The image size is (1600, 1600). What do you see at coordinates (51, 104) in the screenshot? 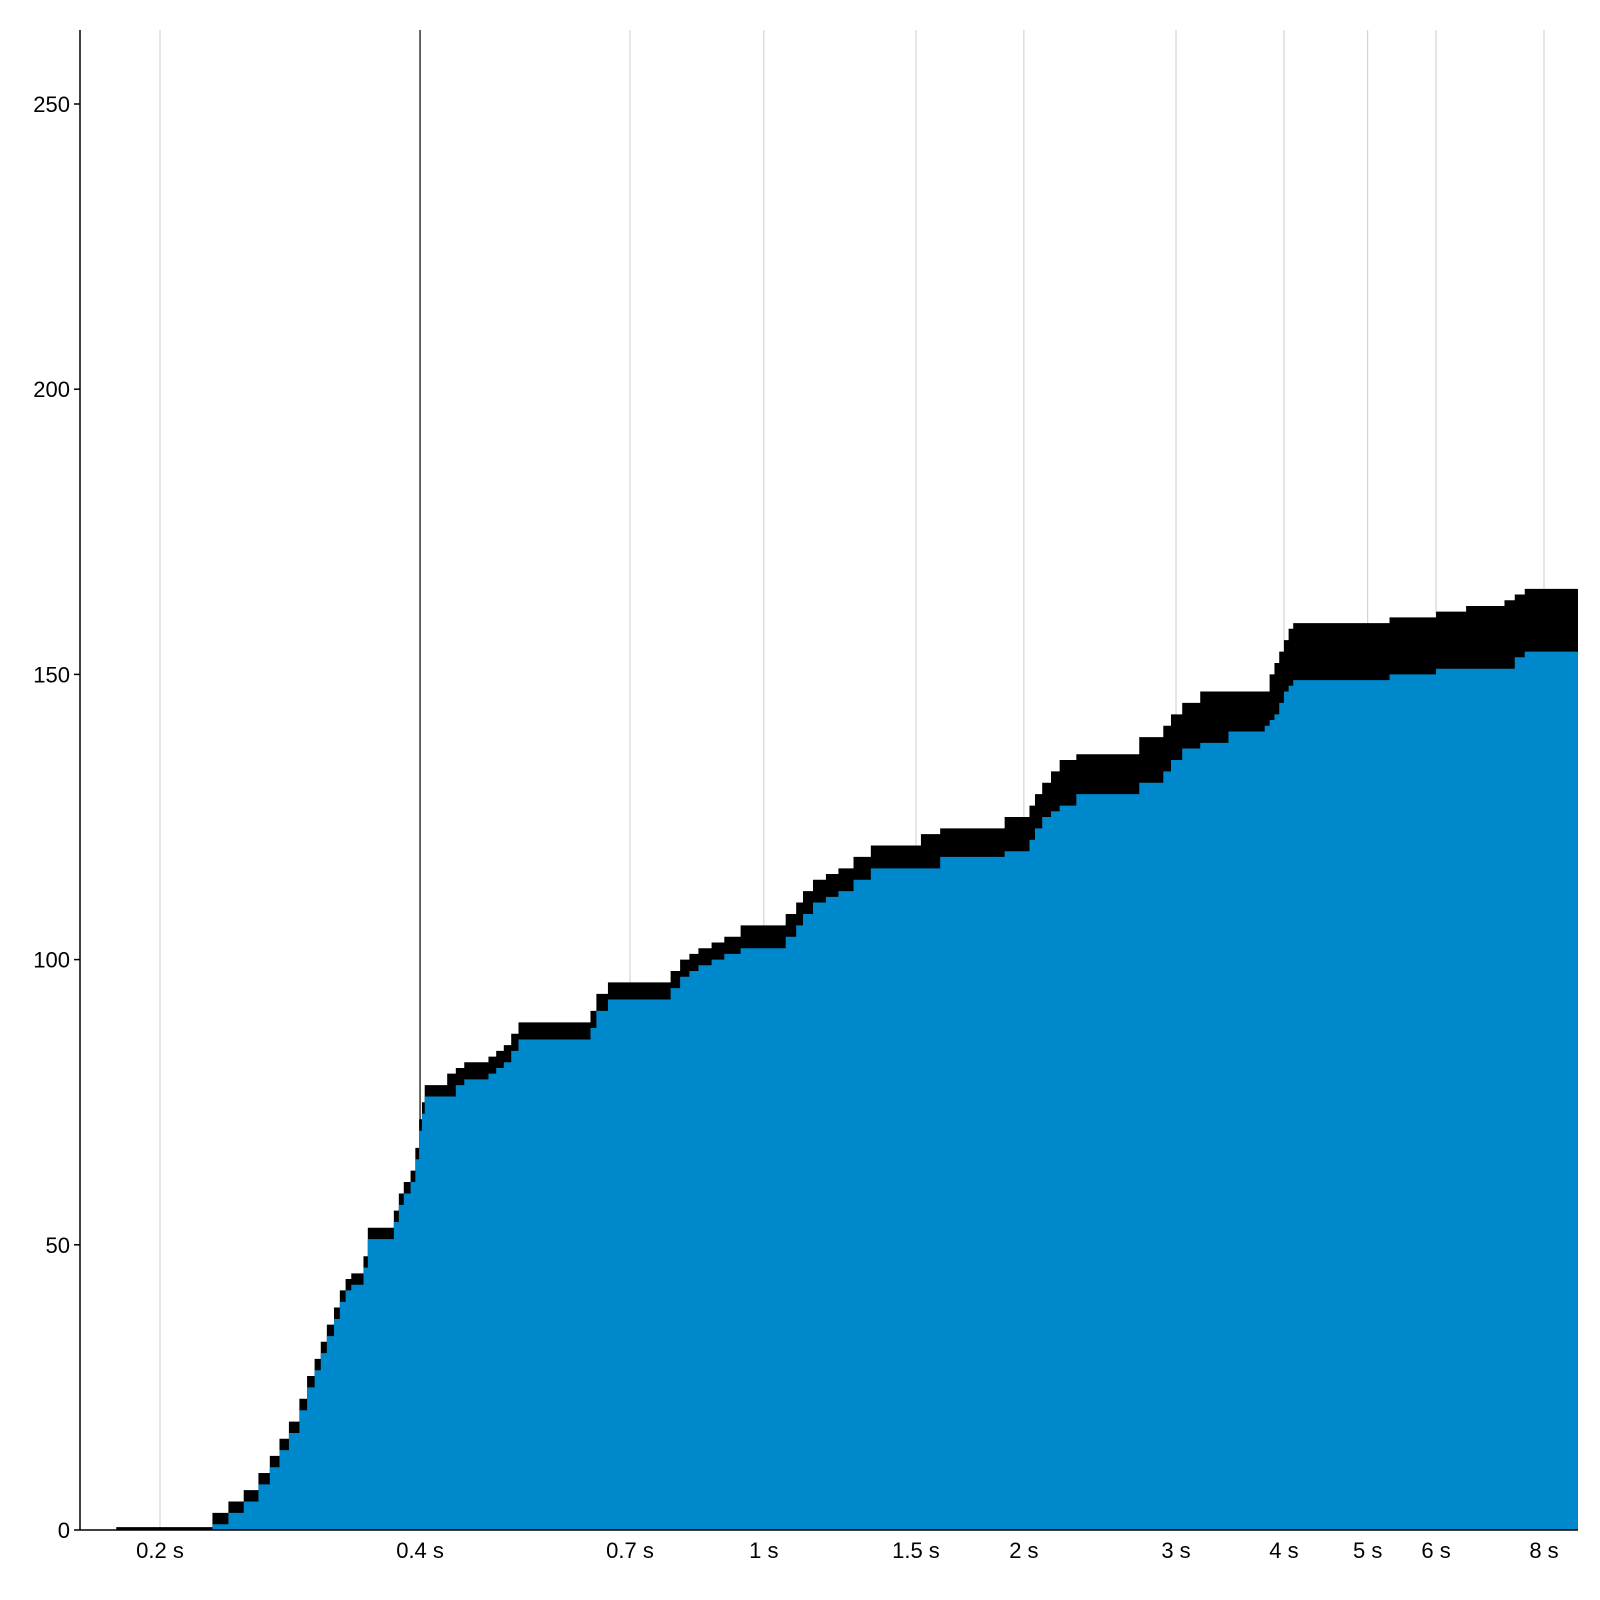
I see `y-tick-label: 250` at bounding box center [51, 104].